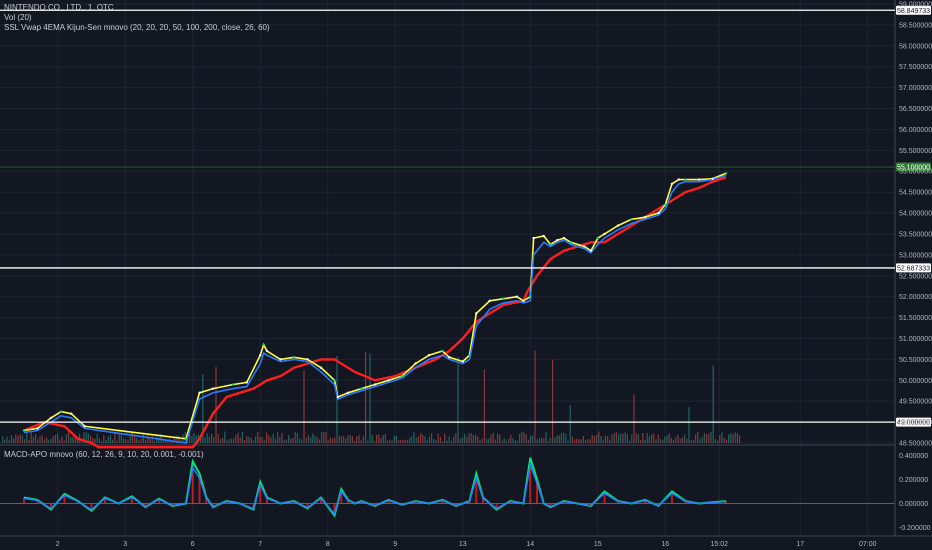 The height and width of the screenshot is (550, 932). Describe the element at coordinates (530, 544) in the screenshot. I see `time-tick-label: 14` at that location.